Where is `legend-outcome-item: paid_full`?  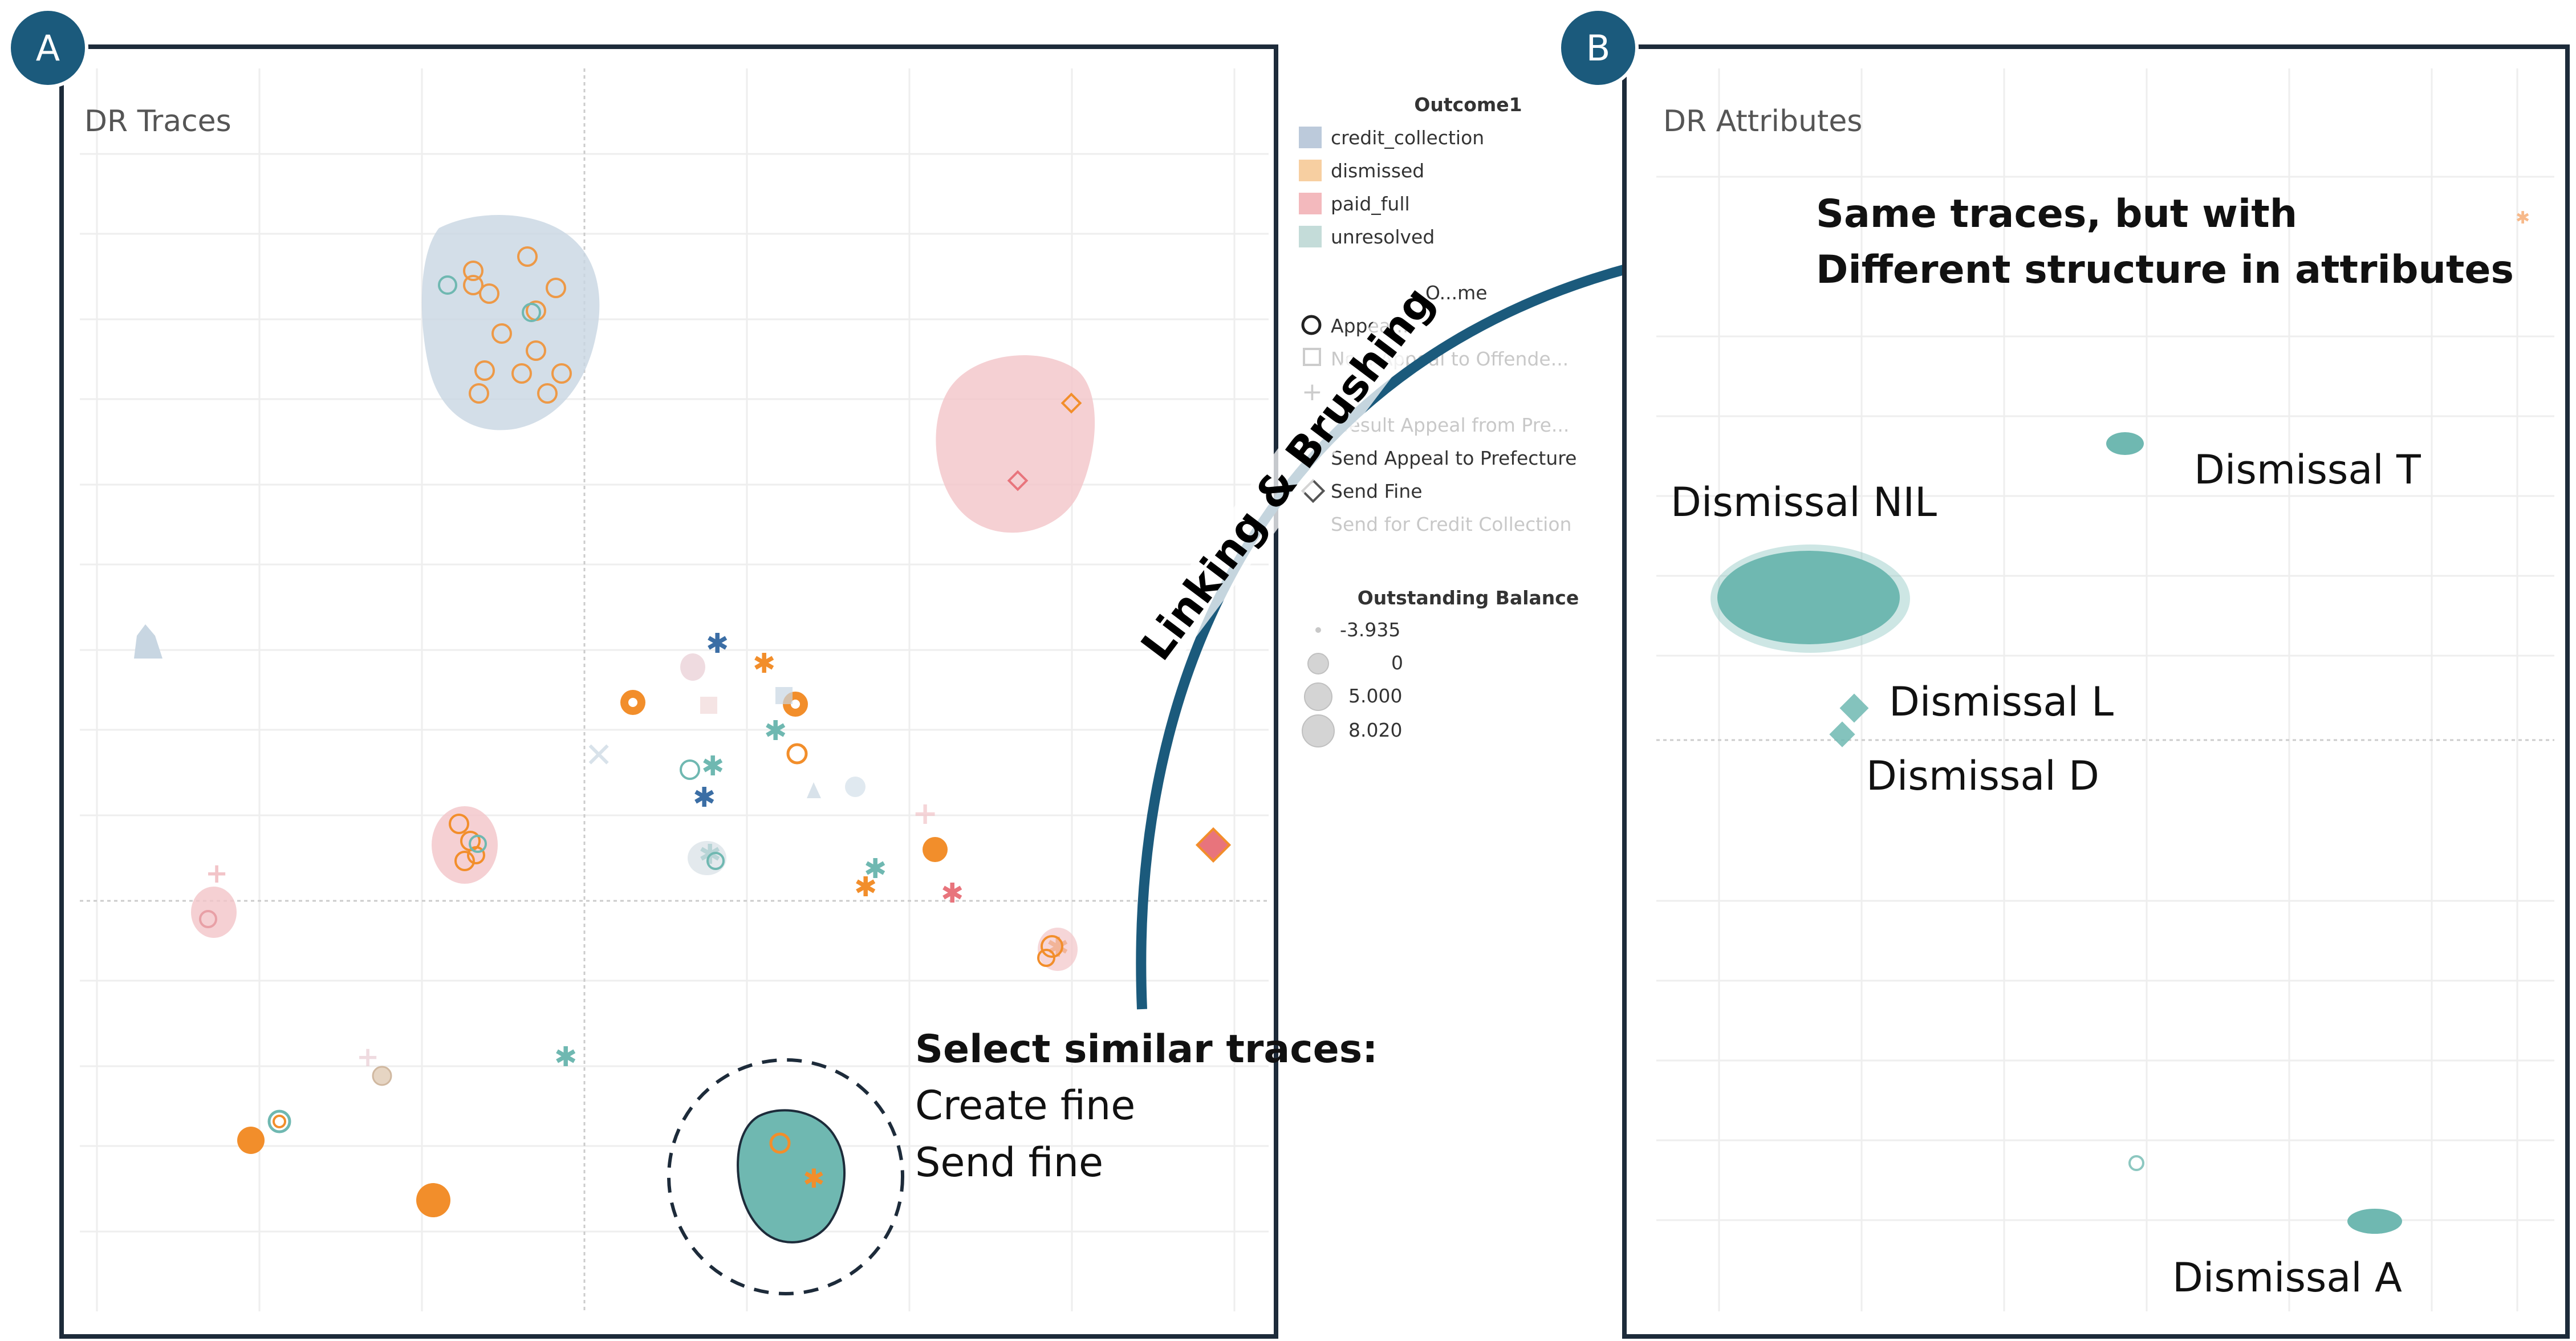 legend-outcome-item: paid_full is located at coordinates (1354, 204).